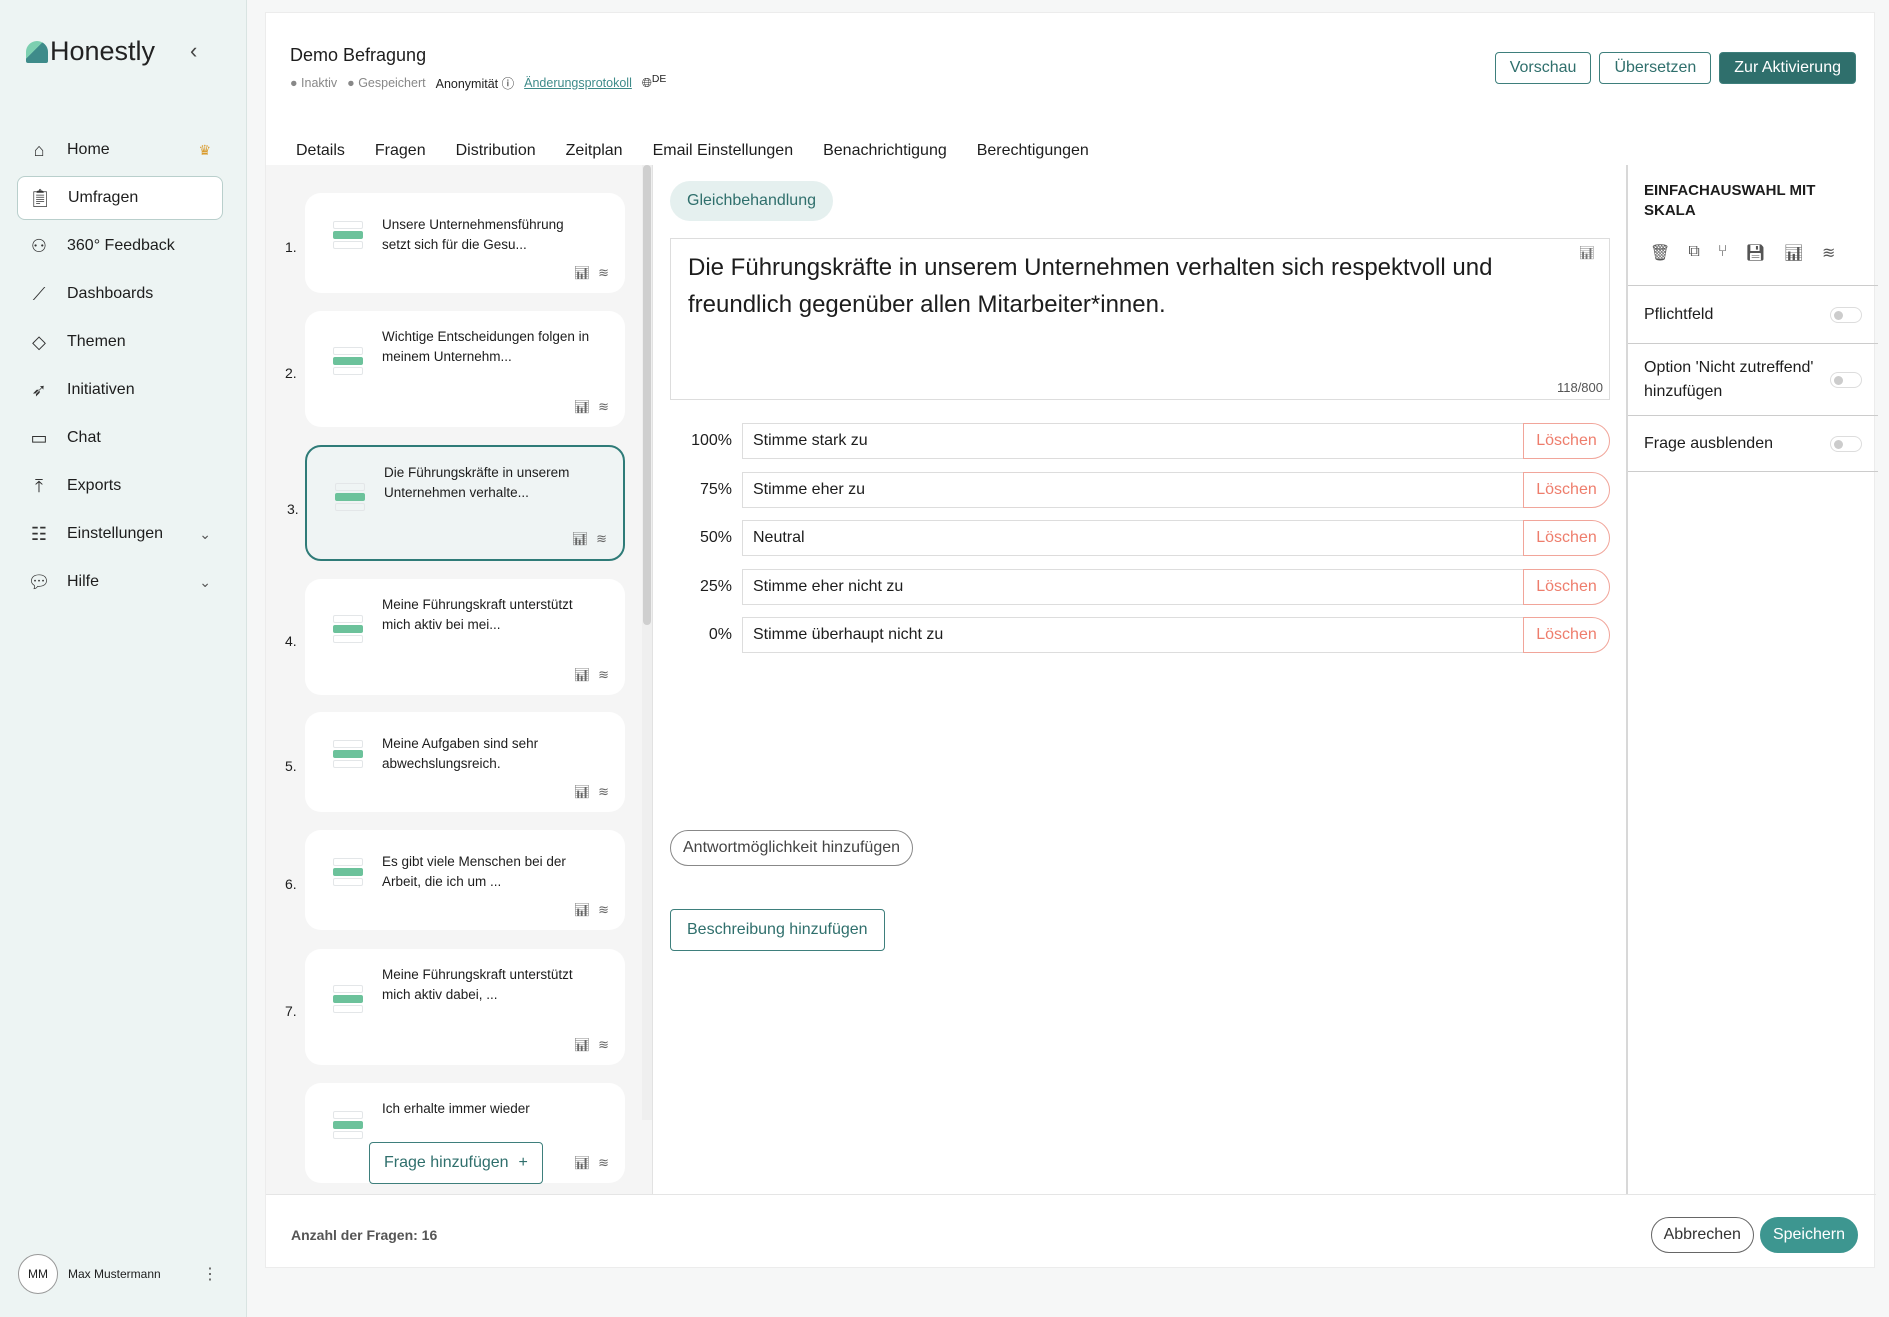  I want to click on add-description-button: Beschreibung hinzufügen, so click(777, 930).